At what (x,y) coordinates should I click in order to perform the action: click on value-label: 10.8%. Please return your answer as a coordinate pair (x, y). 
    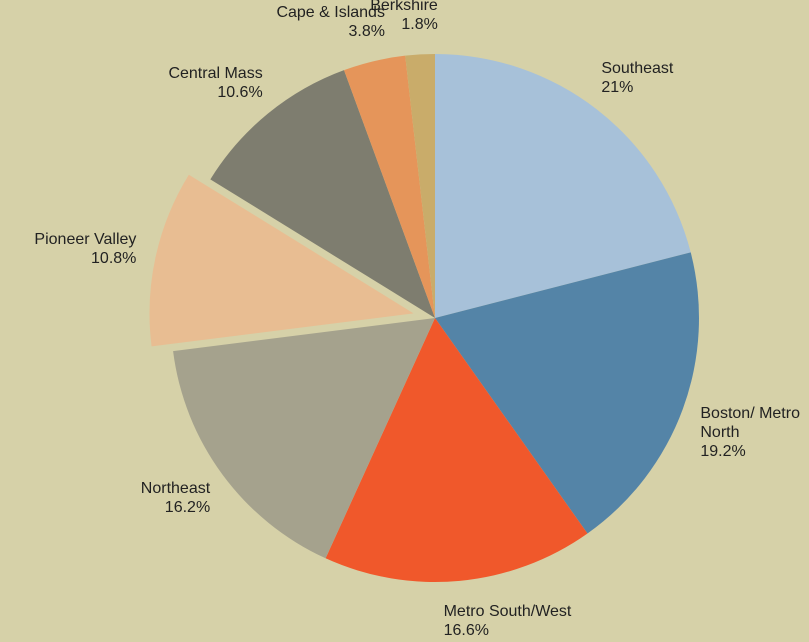
    Looking at the image, I should click on (114, 258).